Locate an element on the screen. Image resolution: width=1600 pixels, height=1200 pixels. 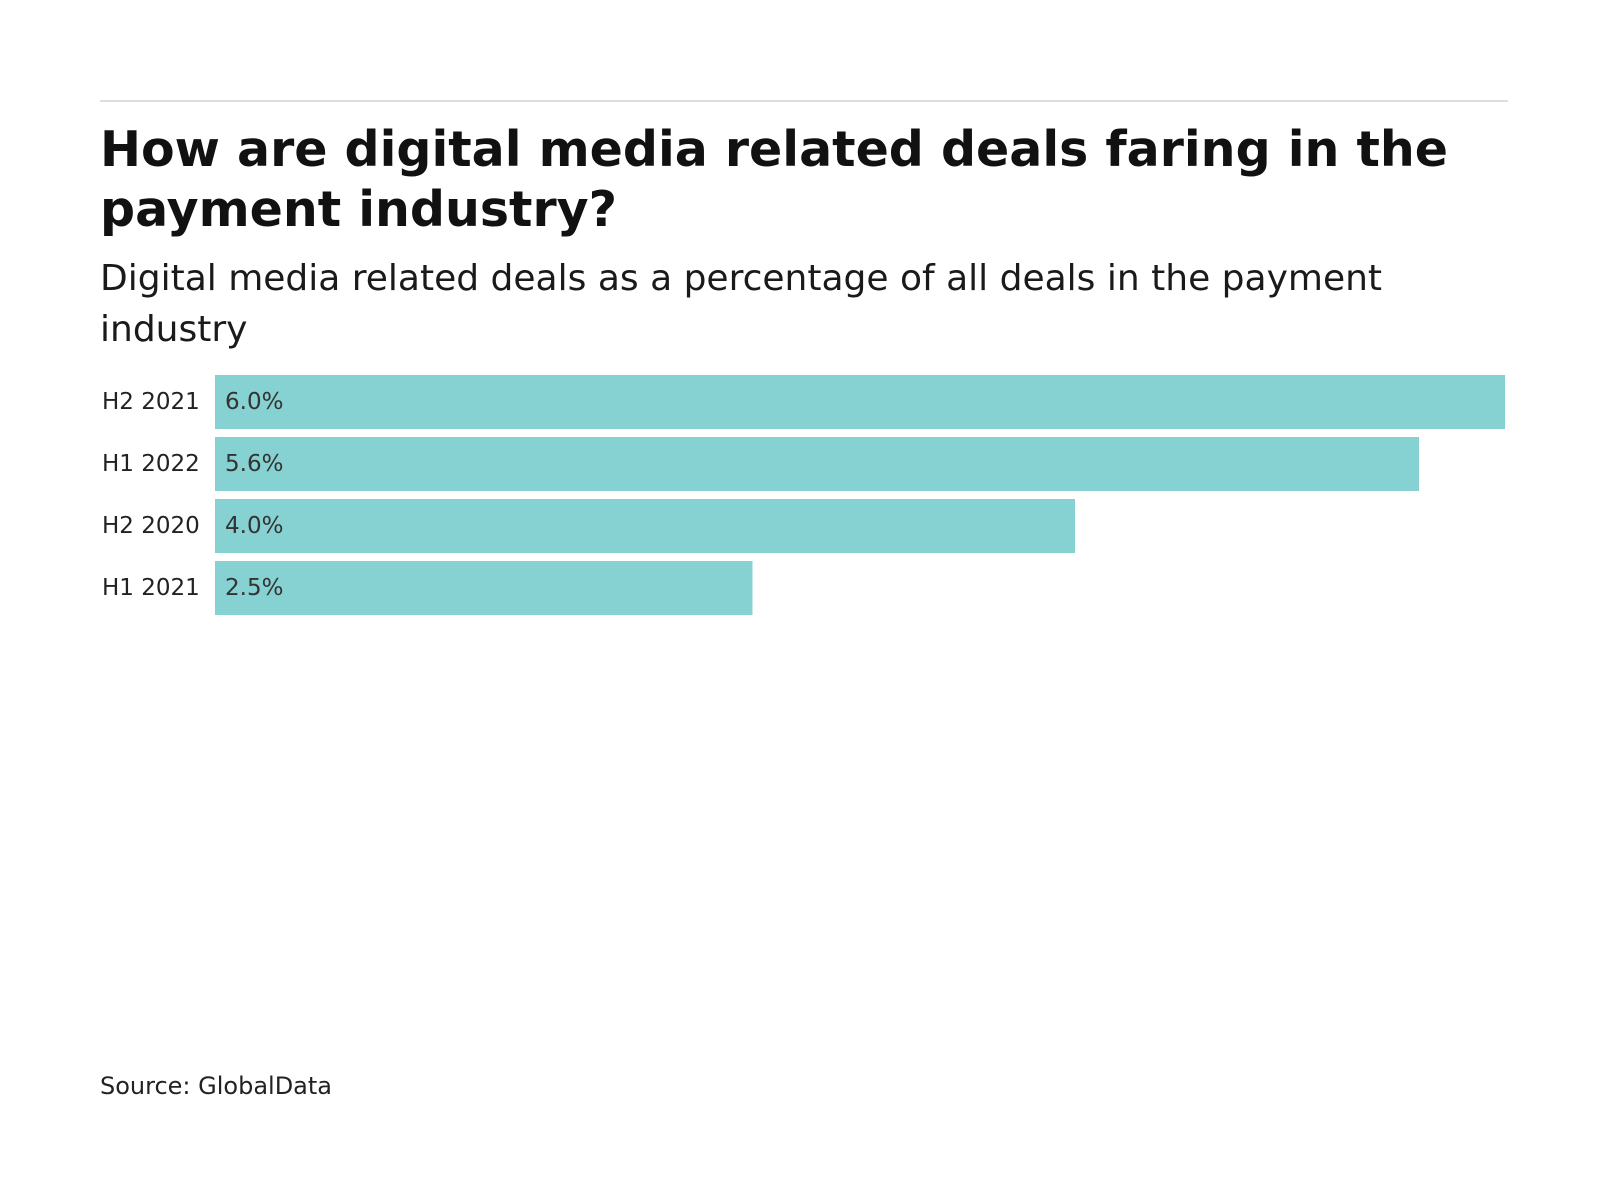
top-divider is located at coordinates (804, 101).